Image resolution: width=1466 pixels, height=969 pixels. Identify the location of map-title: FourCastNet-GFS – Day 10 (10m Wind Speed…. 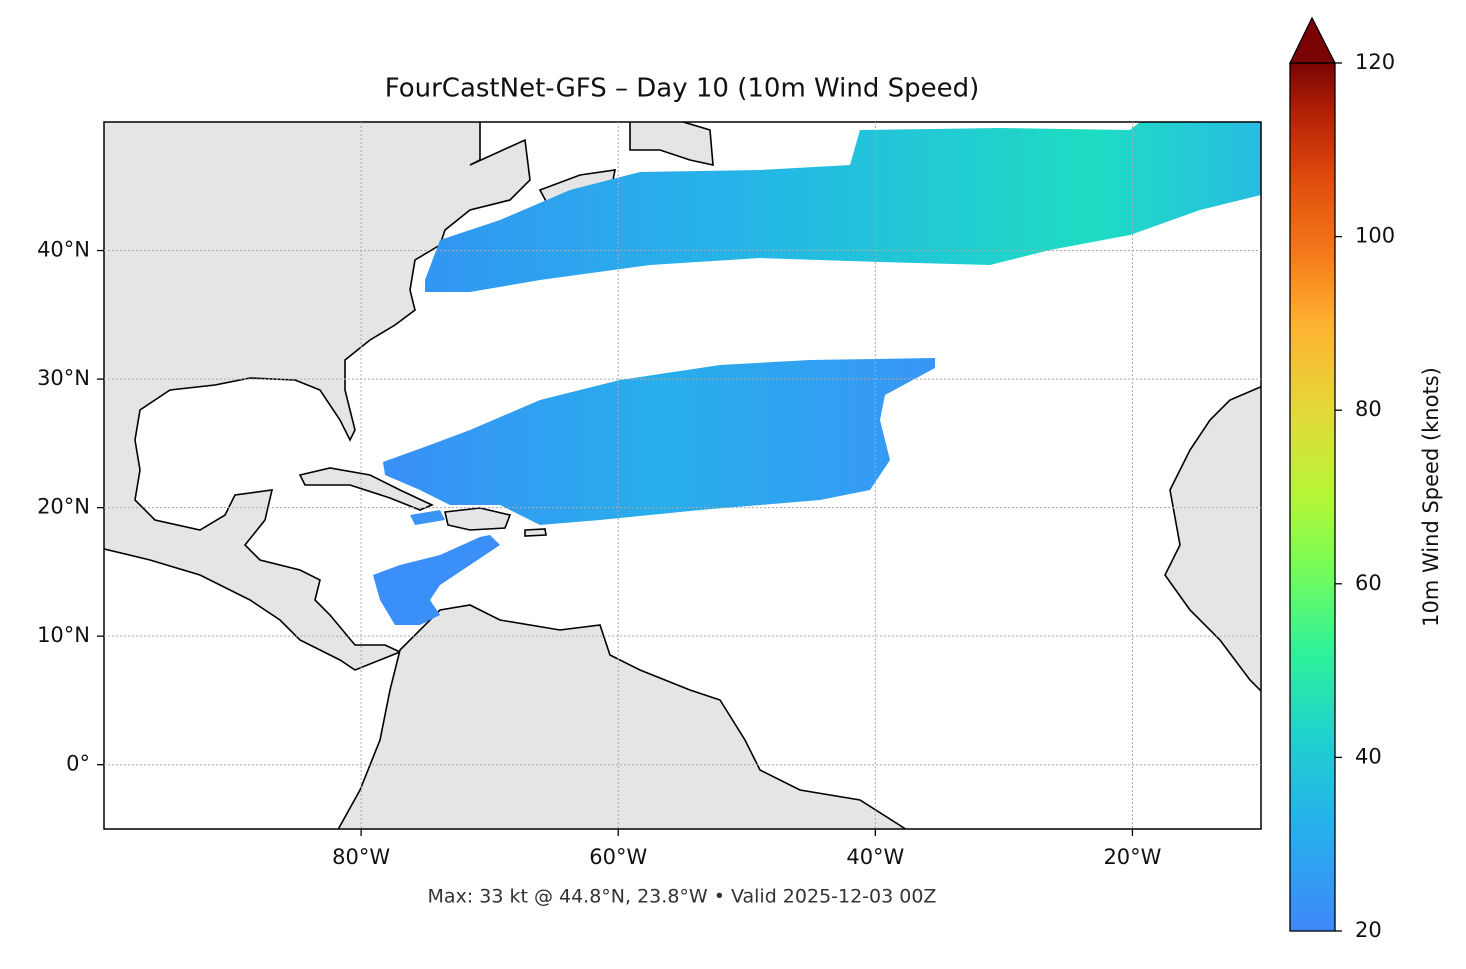
(682, 89).